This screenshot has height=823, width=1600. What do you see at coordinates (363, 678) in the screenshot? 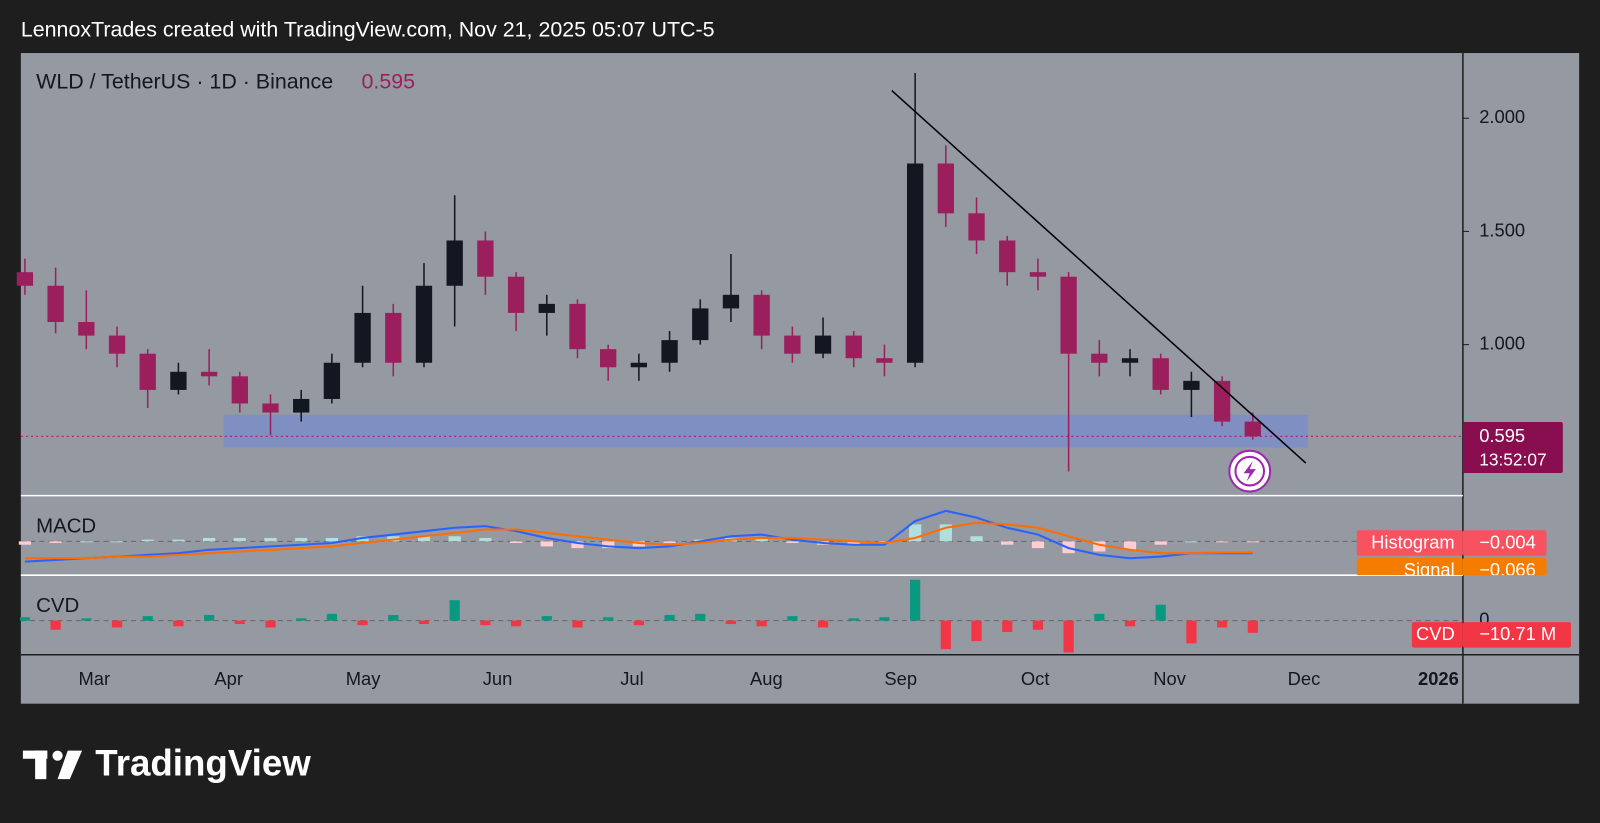
I see `x-tick-label: May` at bounding box center [363, 678].